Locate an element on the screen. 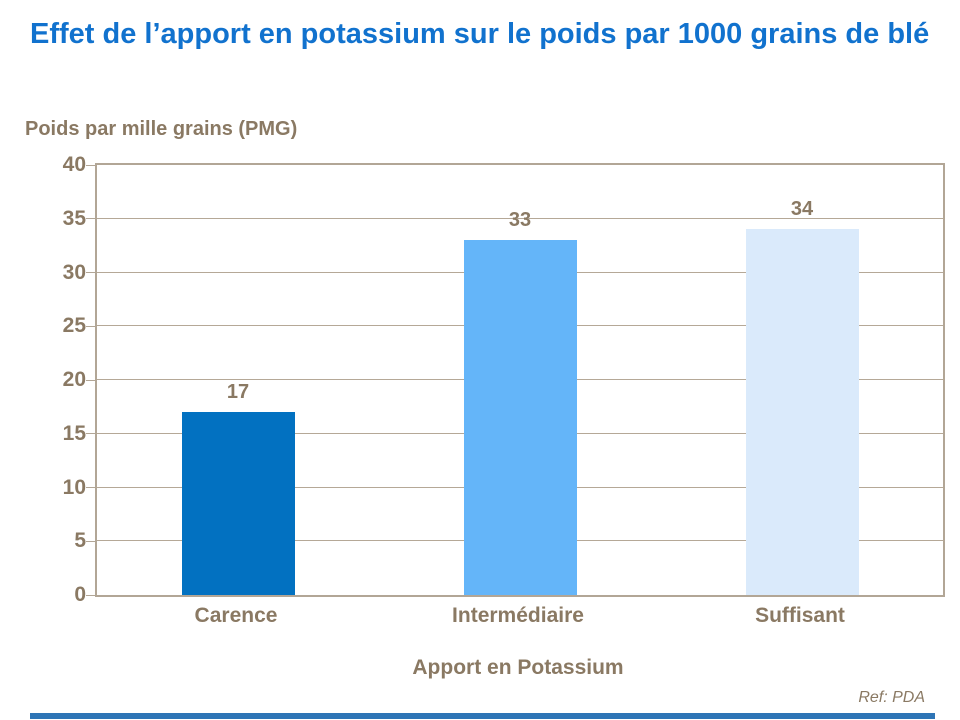  y-tick-label: 0 is located at coordinates (80, 594).